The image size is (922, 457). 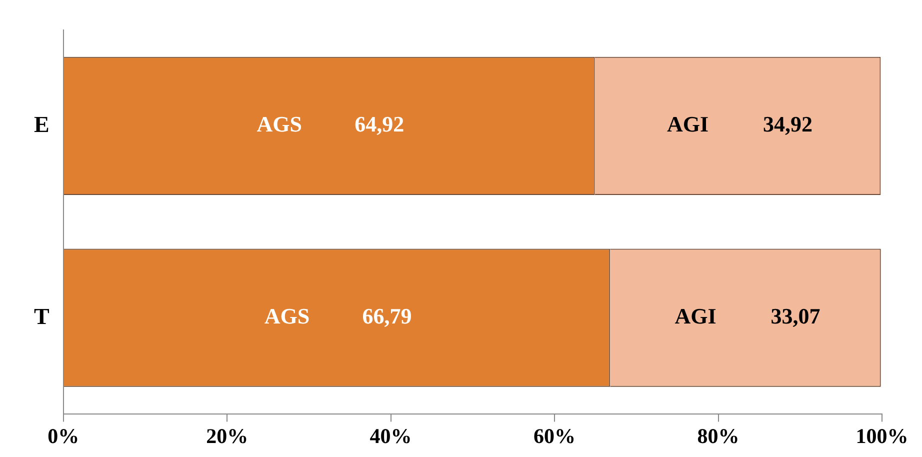 What do you see at coordinates (695, 316) in the screenshot?
I see `text: AGI` at bounding box center [695, 316].